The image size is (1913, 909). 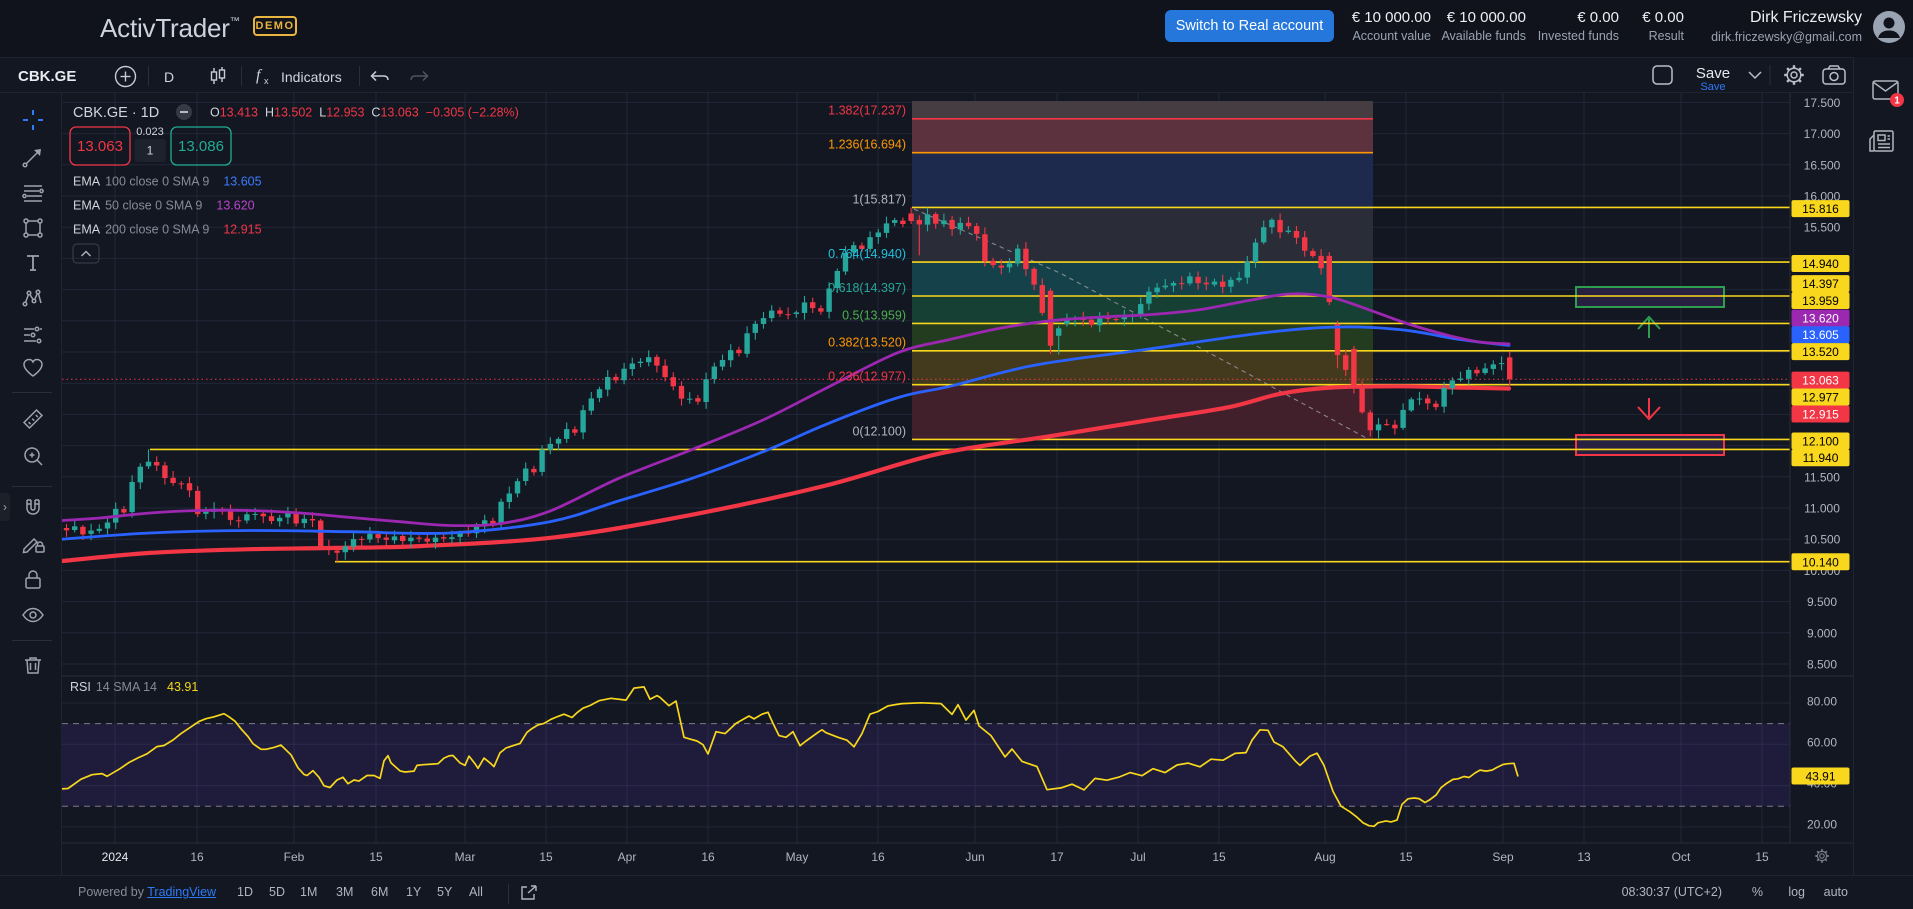 What do you see at coordinates (1820, 777) in the screenshot?
I see `svg-text: 43.91` at bounding box center [1820, 777].